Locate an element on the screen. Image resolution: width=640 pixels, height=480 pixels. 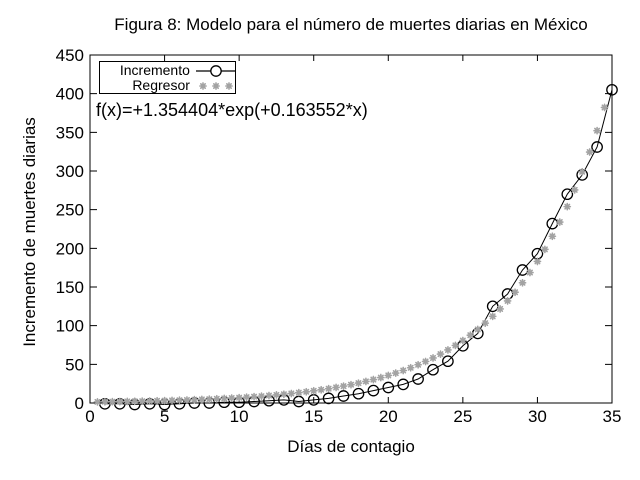
legend-open-circle is located at coordinates (216, 70).